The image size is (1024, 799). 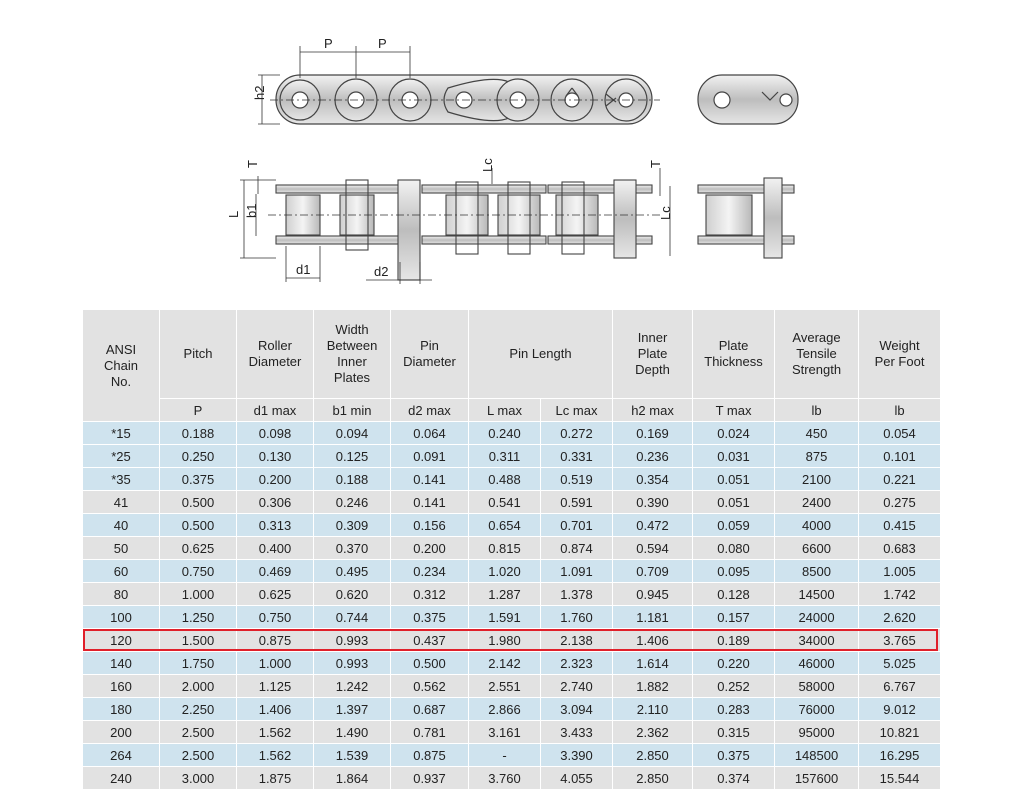 What do you see at coordinates (275, 410) in the screenshot?
I see `unit-header-cell: d1 max` at bounding box center [275, 410].